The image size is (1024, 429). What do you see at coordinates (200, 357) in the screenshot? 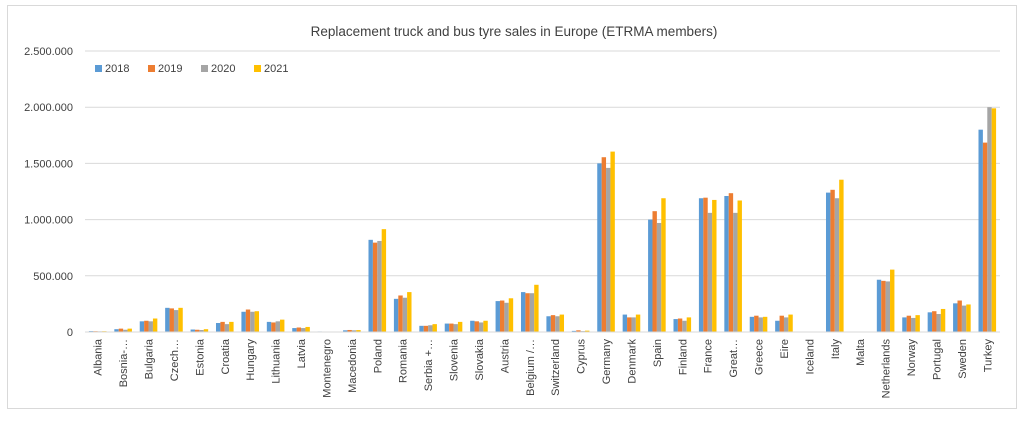
I see `x-category-label: Estonia` at bounding box center [200, 357].